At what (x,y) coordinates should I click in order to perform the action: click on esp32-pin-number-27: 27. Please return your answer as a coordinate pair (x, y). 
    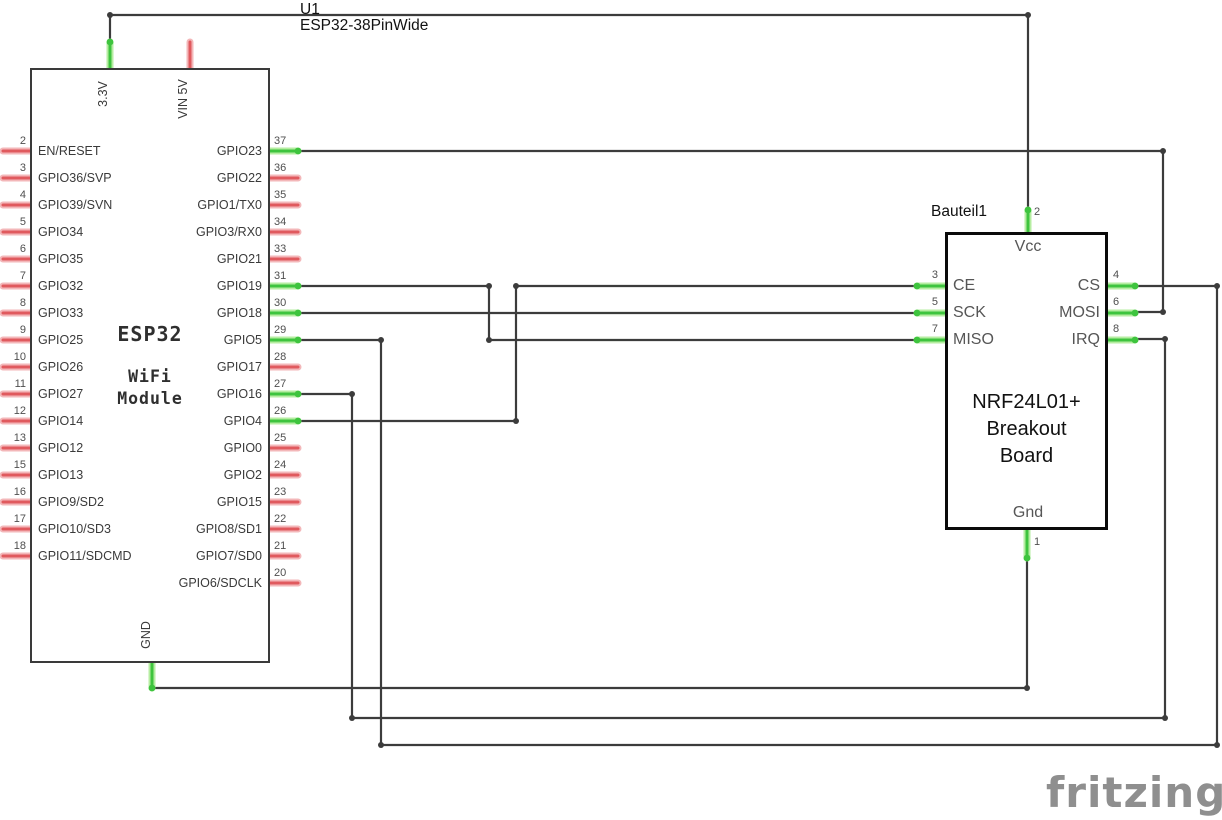
    Looking at the image, I should click on (280, 384).